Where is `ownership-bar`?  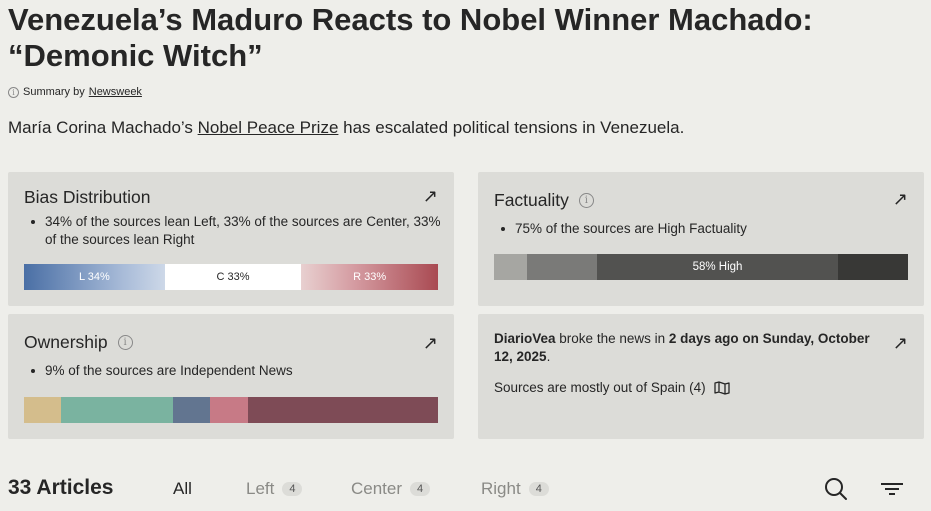 ownership-bar is located at coordinates (231, 410).